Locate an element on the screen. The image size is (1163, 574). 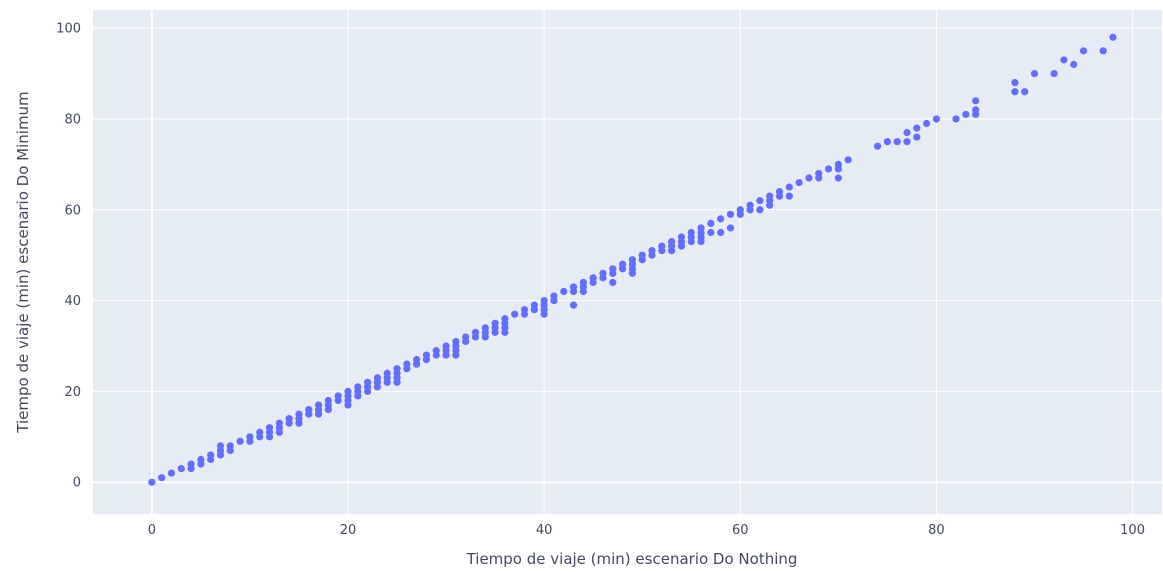
x-tick-label: 60 is located at coordinates (740, 530).